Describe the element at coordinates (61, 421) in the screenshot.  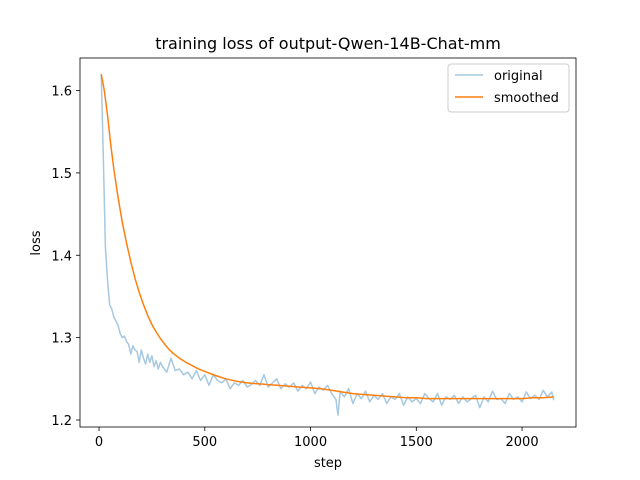
I see `y-tick-label: 1.2` at that location.